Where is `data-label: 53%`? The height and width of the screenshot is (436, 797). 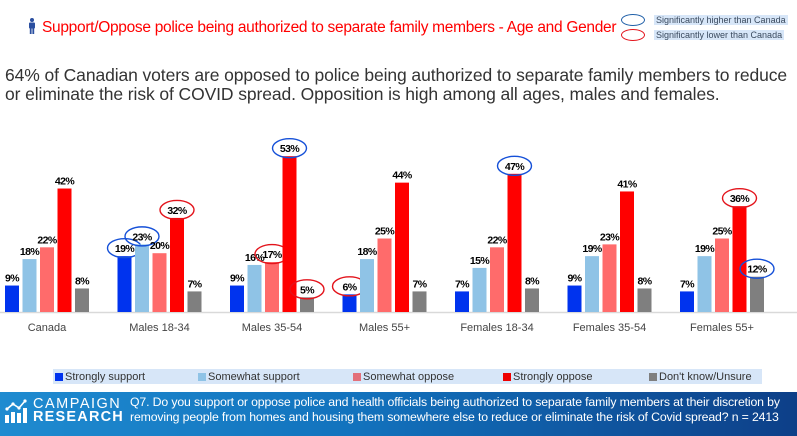 data-label: 53% is located at coordinates (290, 149).